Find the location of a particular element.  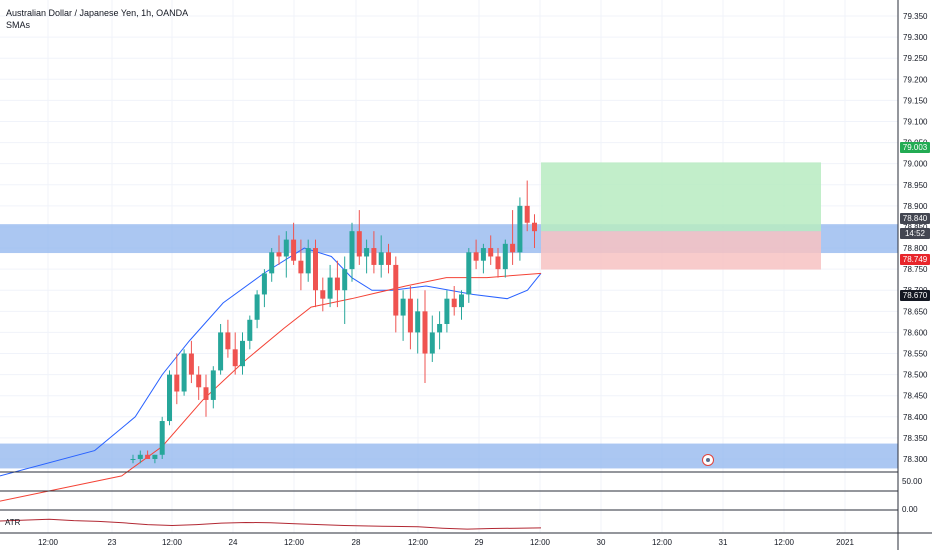

last-price-tag: 78.840 is located at coordinates (915, 218).